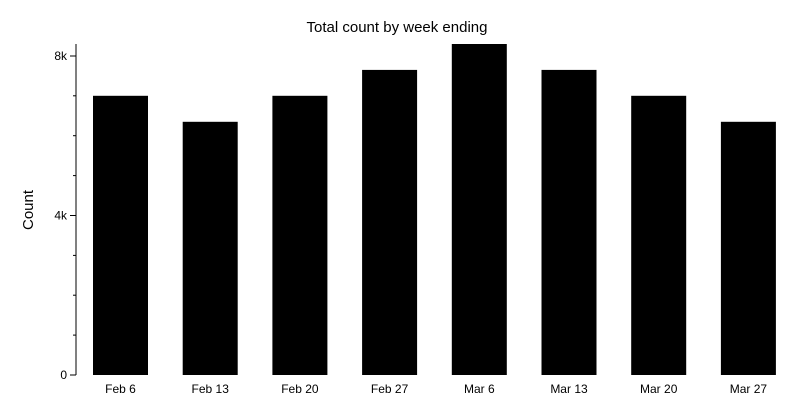 The height and width of the screenshot is (418, 796). What do you see at coordinates (479, 389) in the screenshot?
I see `x-tick-label-4: Mar 6` at bounding box center [479, 389].